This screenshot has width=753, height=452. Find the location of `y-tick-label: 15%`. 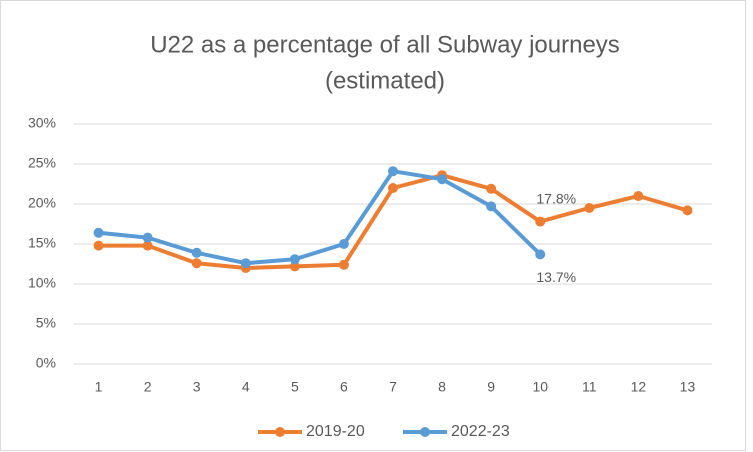

y-tick-label: 15% is located at coordinates (42, 243).